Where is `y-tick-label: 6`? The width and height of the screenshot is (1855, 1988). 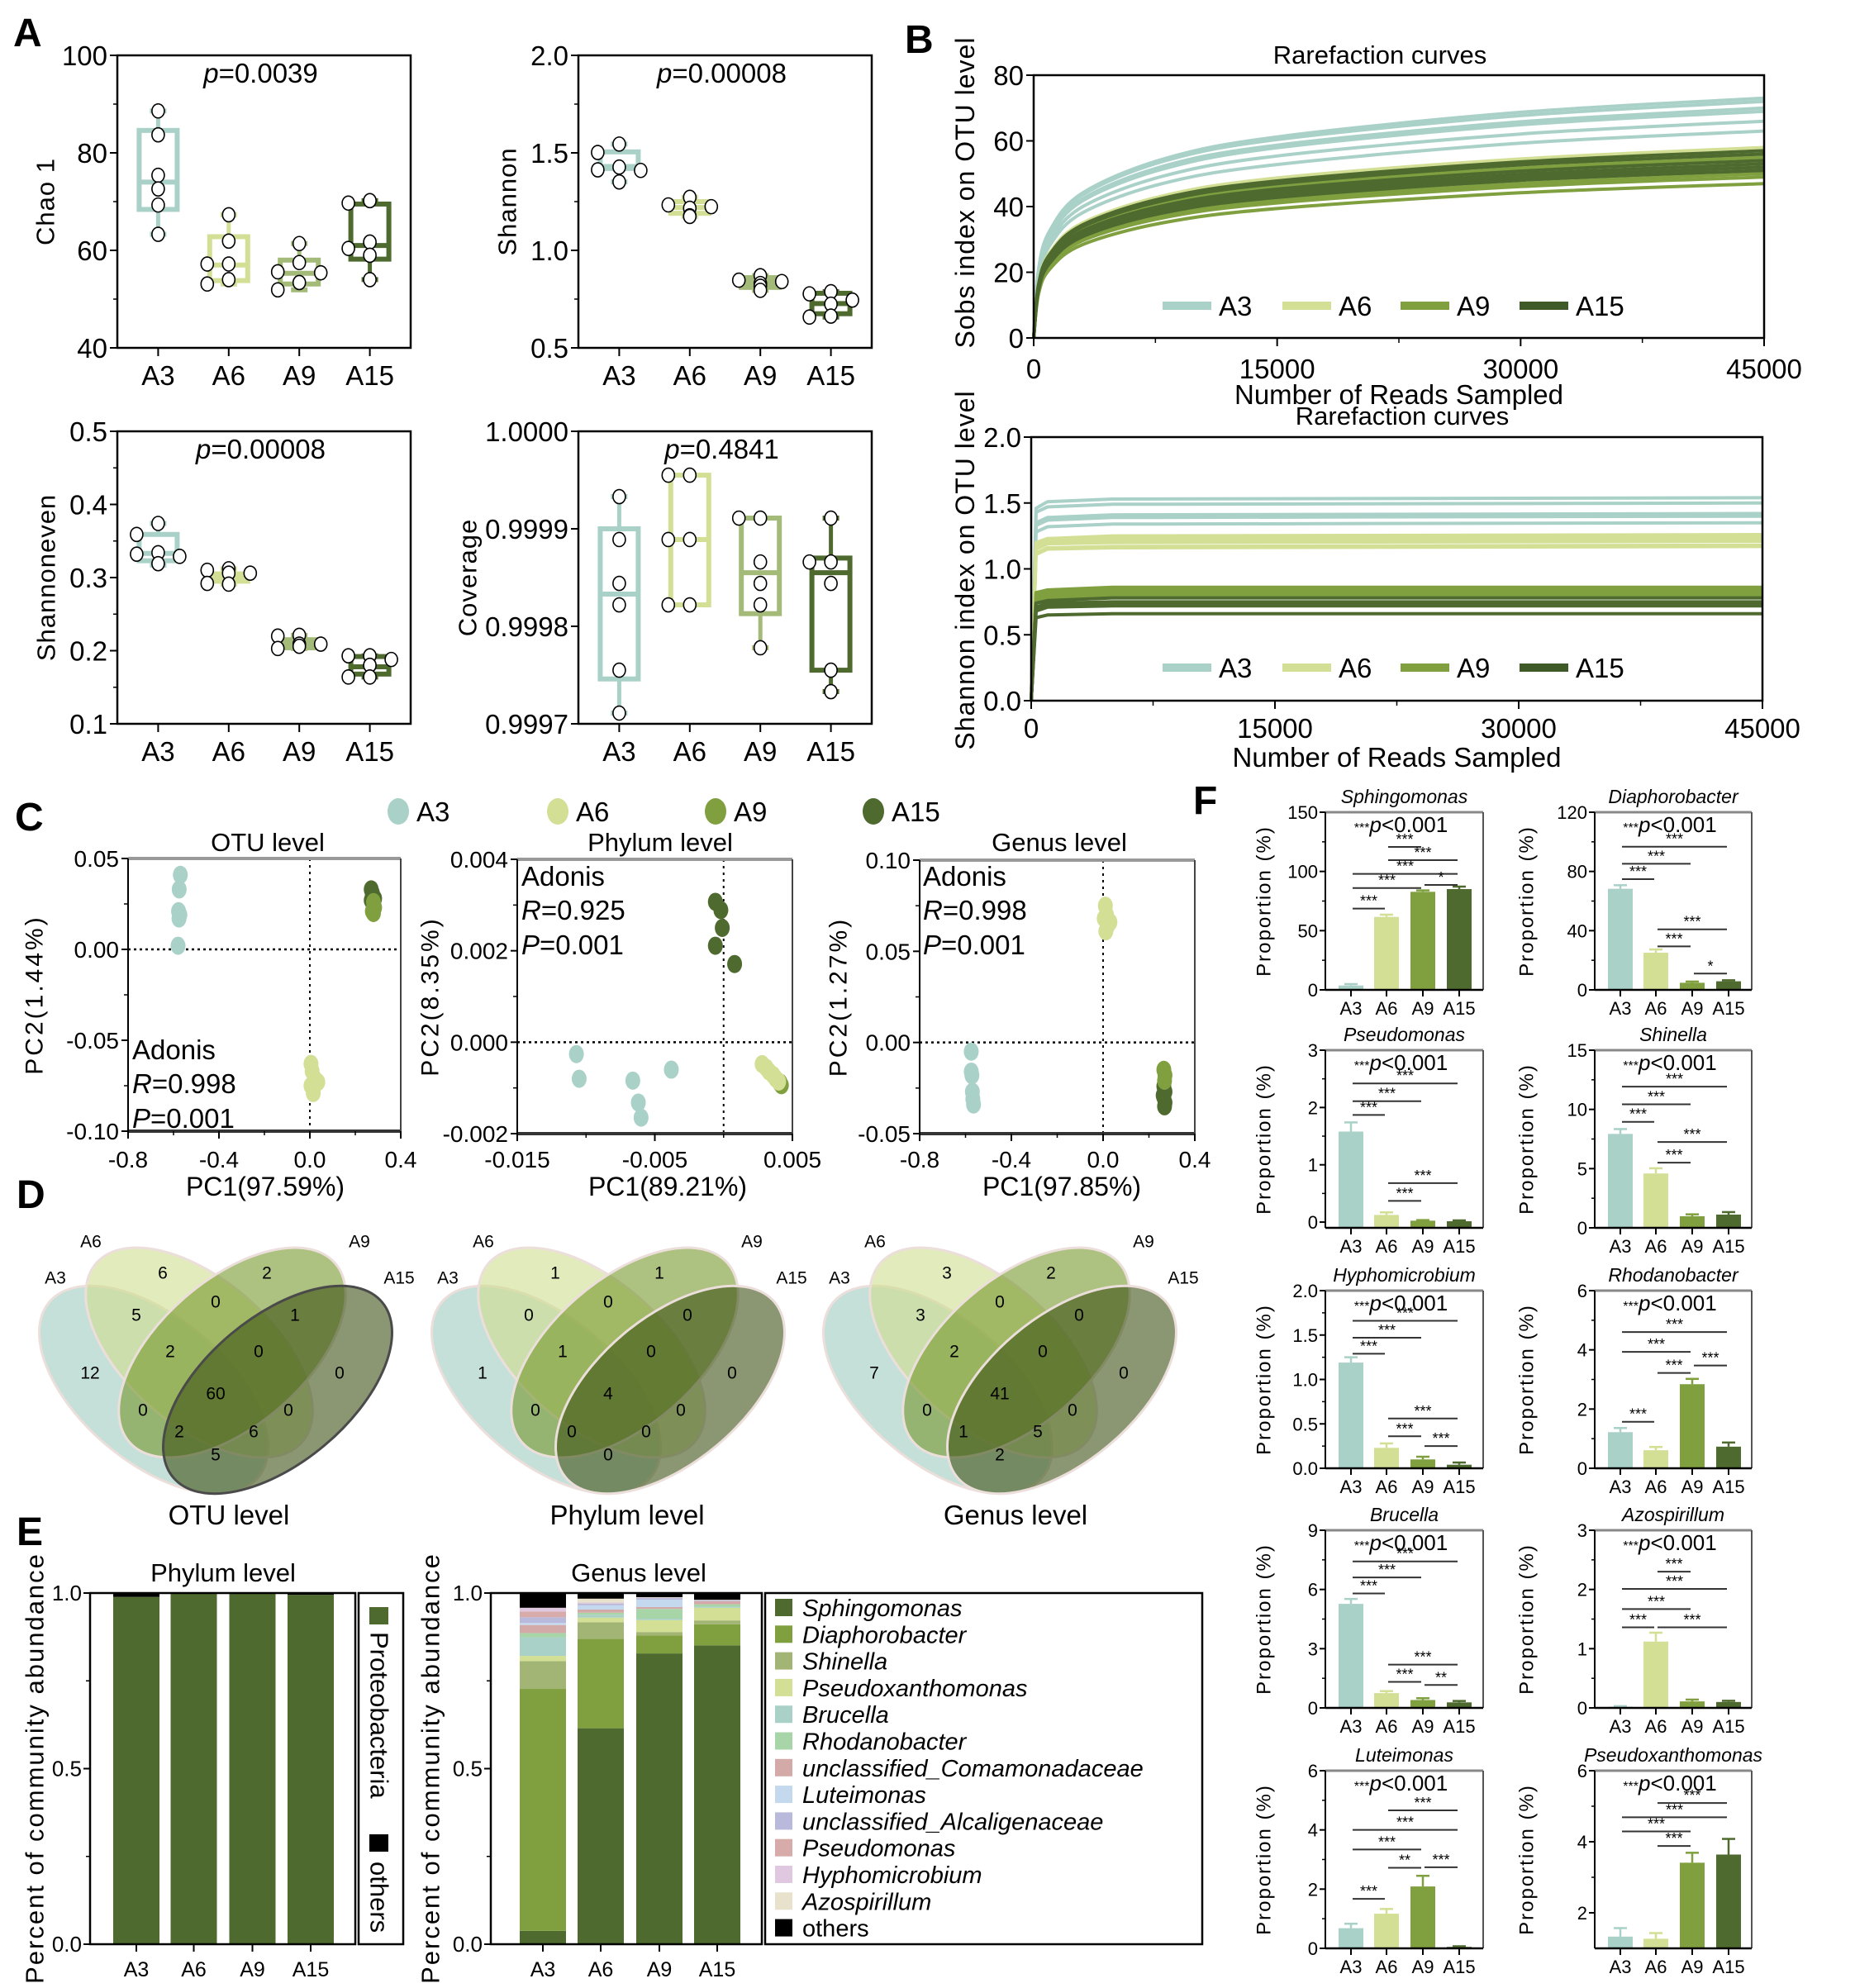
y-tick-label: 6 is located at coordinates (1582, 1291).